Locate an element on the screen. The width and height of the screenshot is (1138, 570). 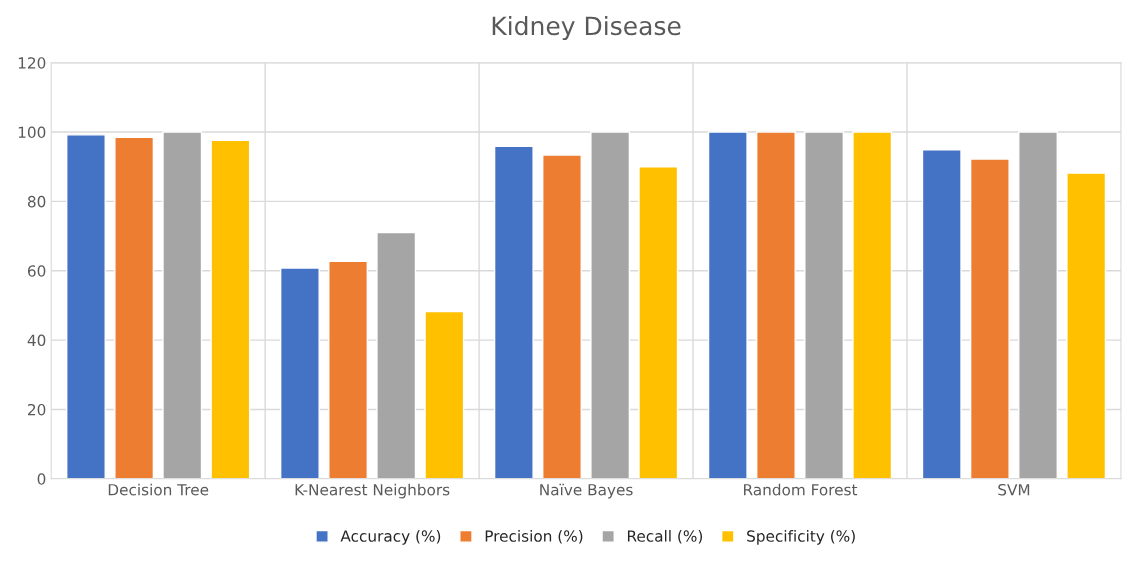
y-tick-label: 20 is located at coordinates (37, 409).